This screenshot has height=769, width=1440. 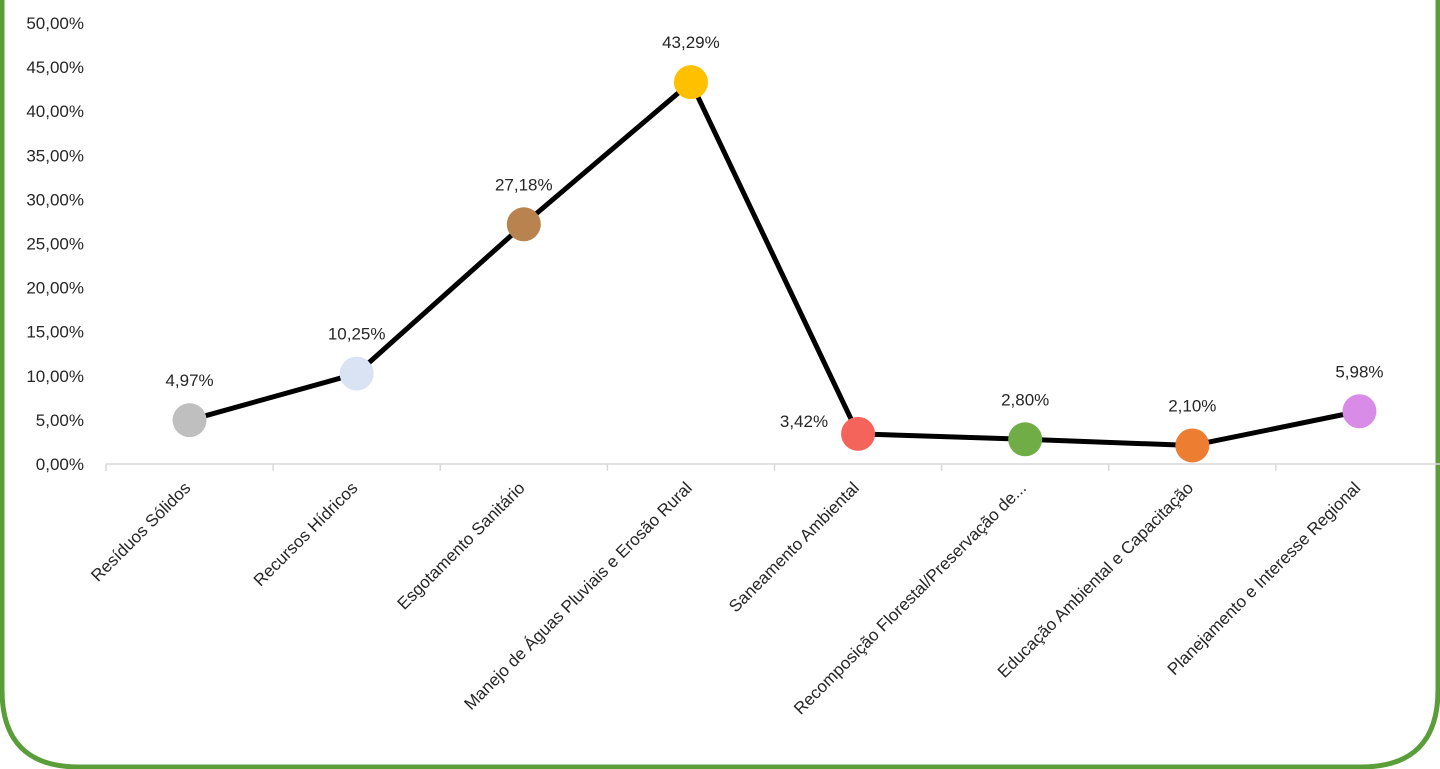 I want to click on data-label: 3,42%, so click(x=804, y=421).